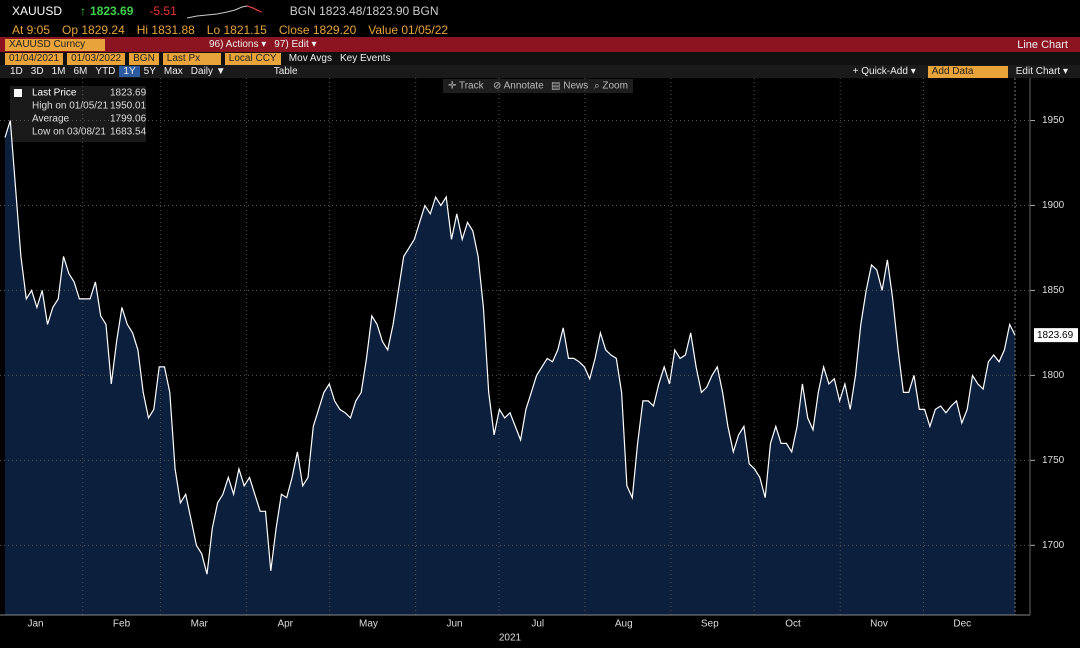  What do you see at coordinates (163, 11) in the screenshot?
I see `change: -5.51` at bounding box center [163, 11].